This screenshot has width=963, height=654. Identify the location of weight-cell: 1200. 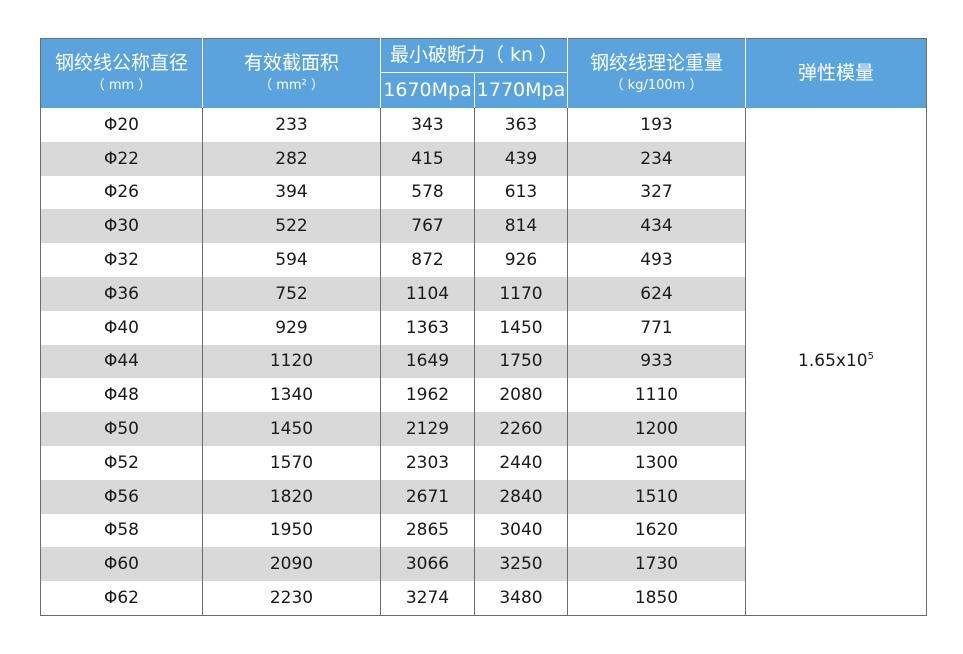
(656, 429).